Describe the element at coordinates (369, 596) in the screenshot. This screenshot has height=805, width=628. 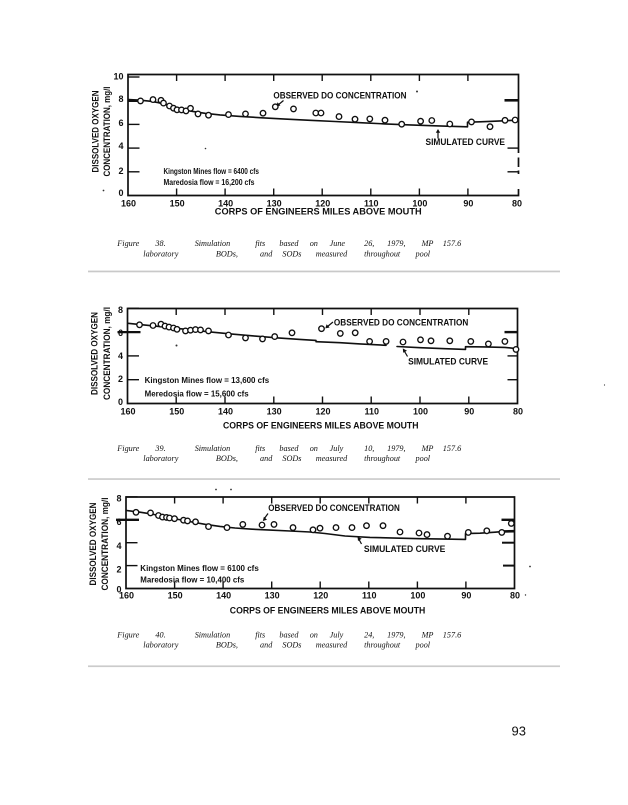
I see `svg-text: 110` at that location.